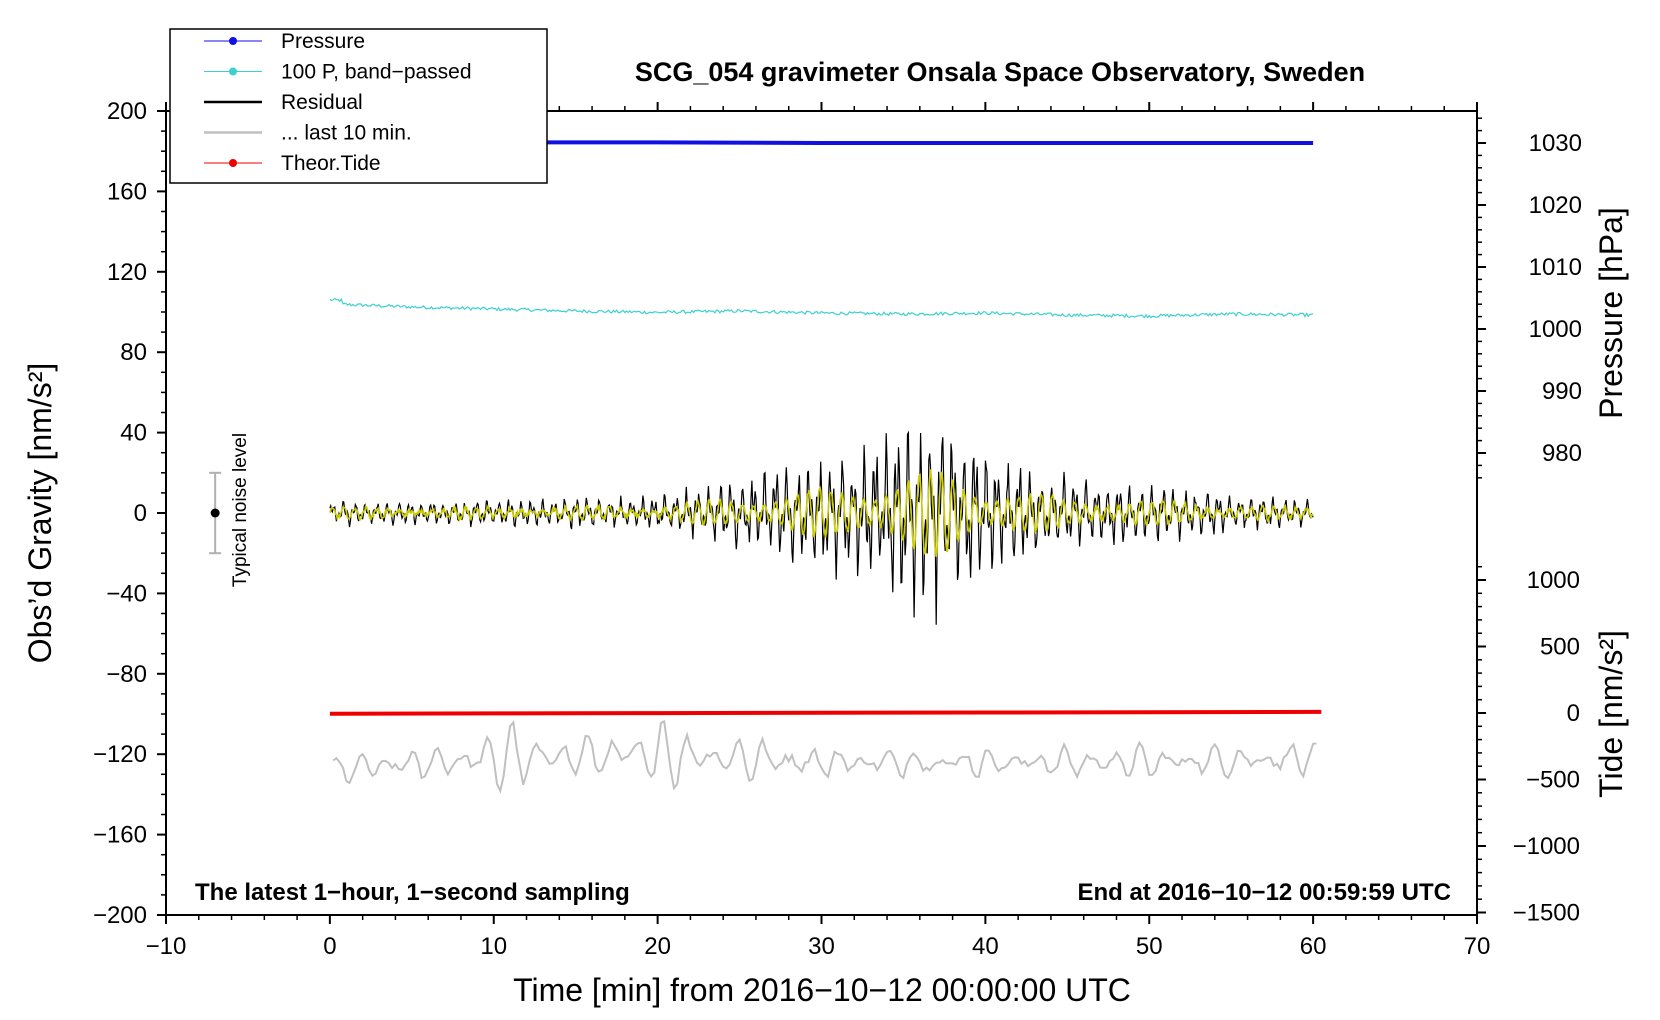 The width and height of the screenshot is (1660, 1020). What do you see at coordinates (133, 433) in the screenshot?
I see `y-tick-label: 40` at bounding box center [133, 433].